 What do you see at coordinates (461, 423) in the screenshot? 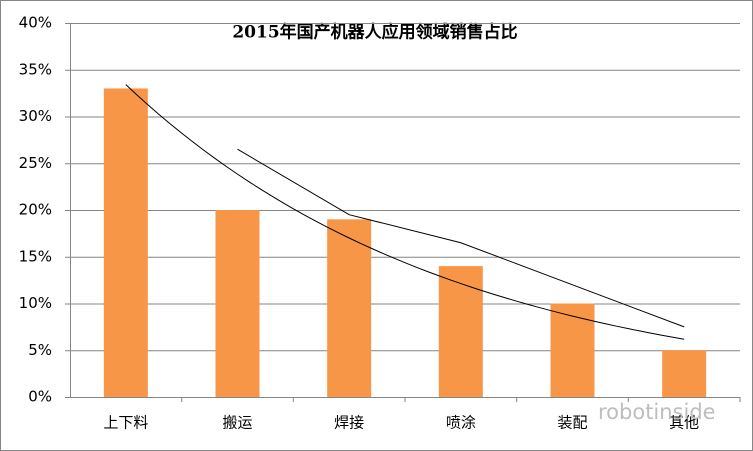
I see `x-tick-label: 喷涂` at bounding box center [461, 423].